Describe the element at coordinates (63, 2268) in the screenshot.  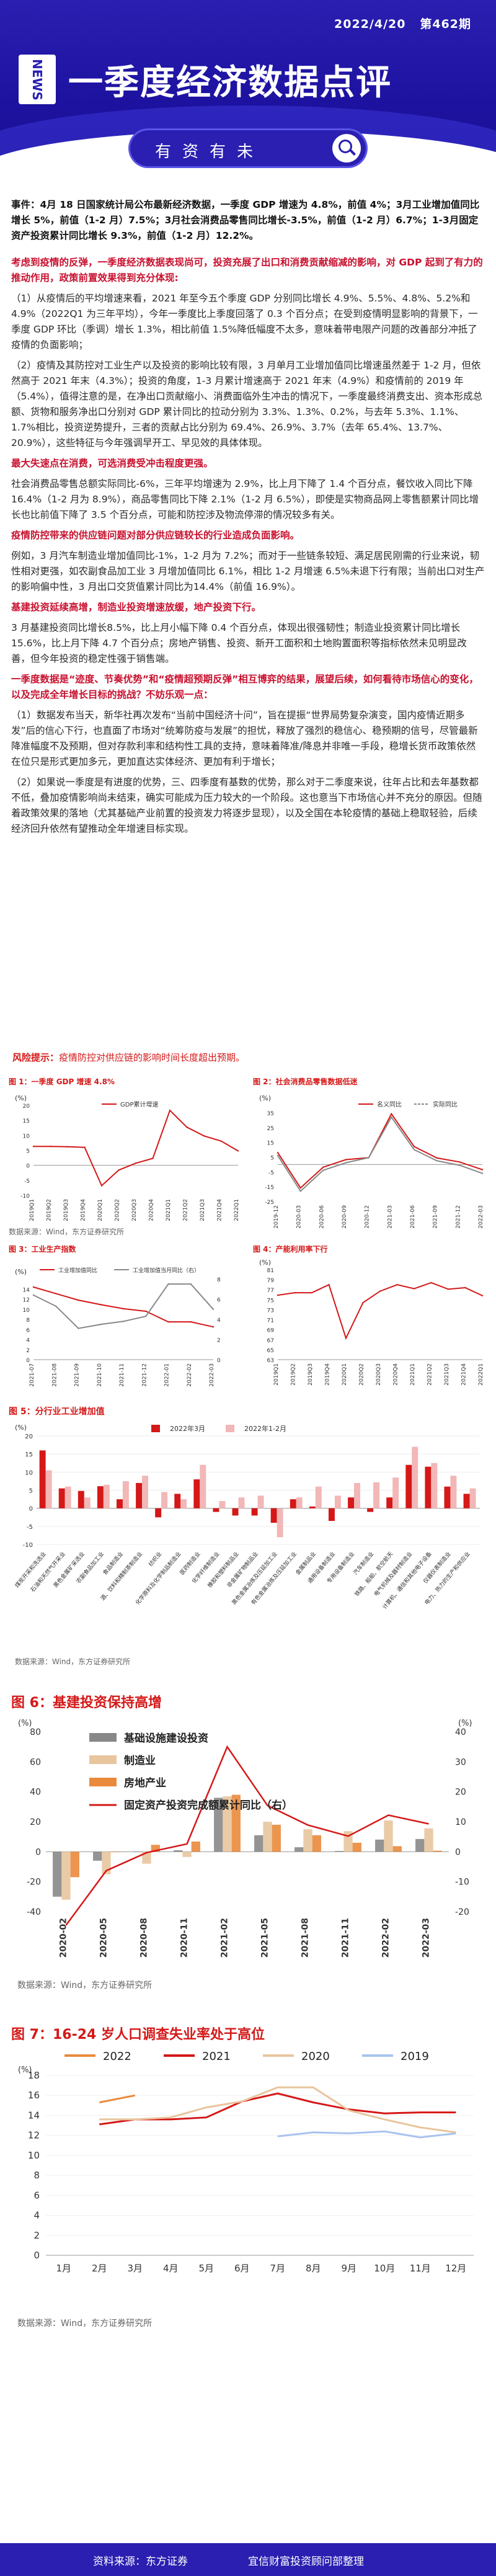
I see `x-tick-label: 1月` at that location.